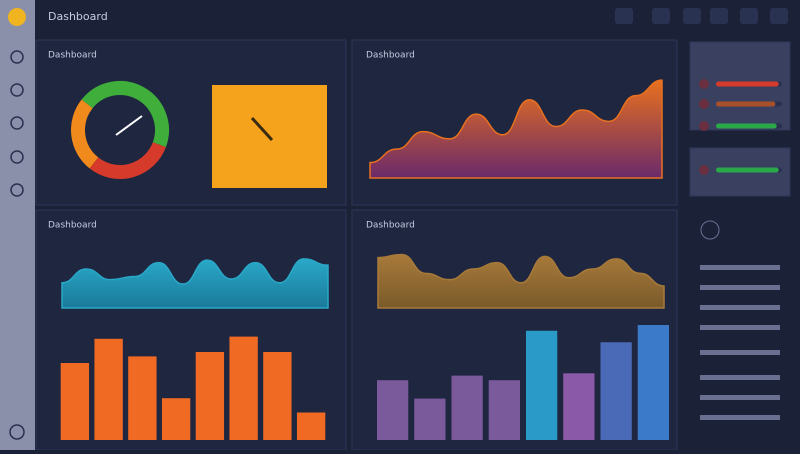 This screenshot has width=800, height=454. Describe the element at coordinates (17, 225) in the screenshot. I see `sidebar` at that location.